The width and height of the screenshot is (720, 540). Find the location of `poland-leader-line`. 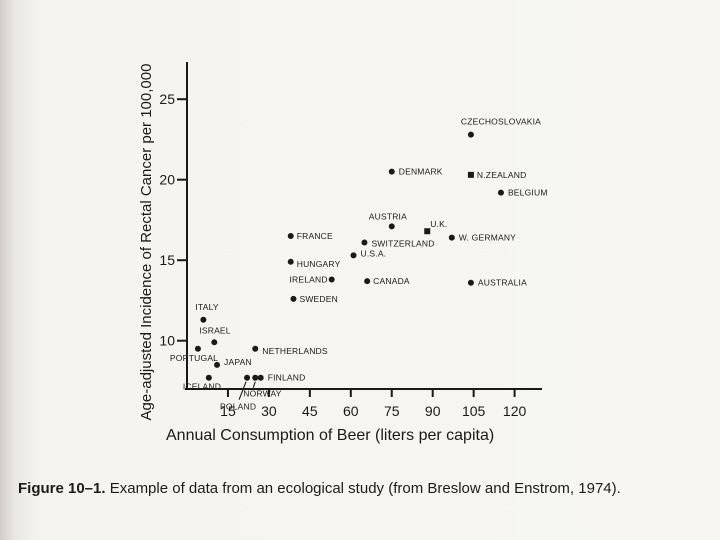

poland-leader-line is located at coordinates (242, 390).